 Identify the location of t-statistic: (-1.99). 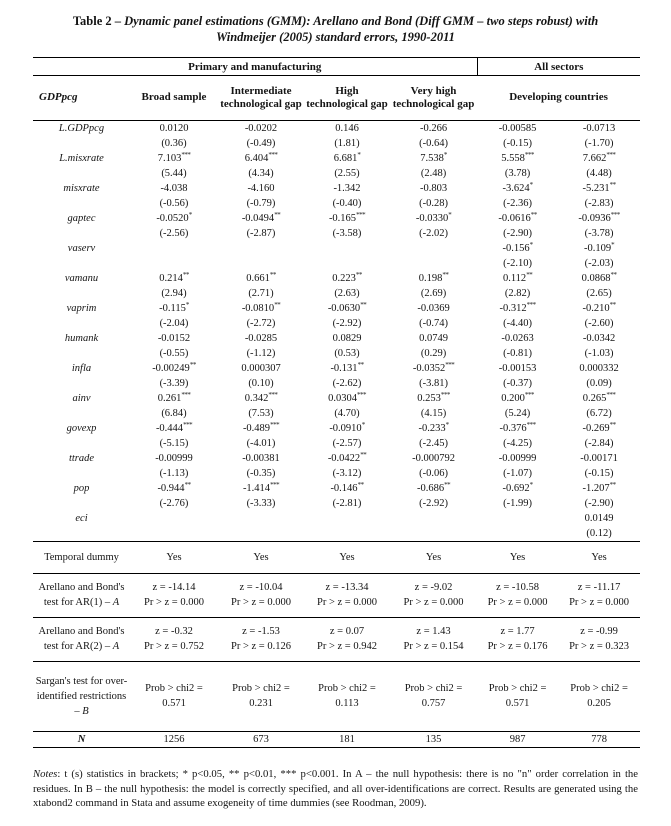
(517, 503).